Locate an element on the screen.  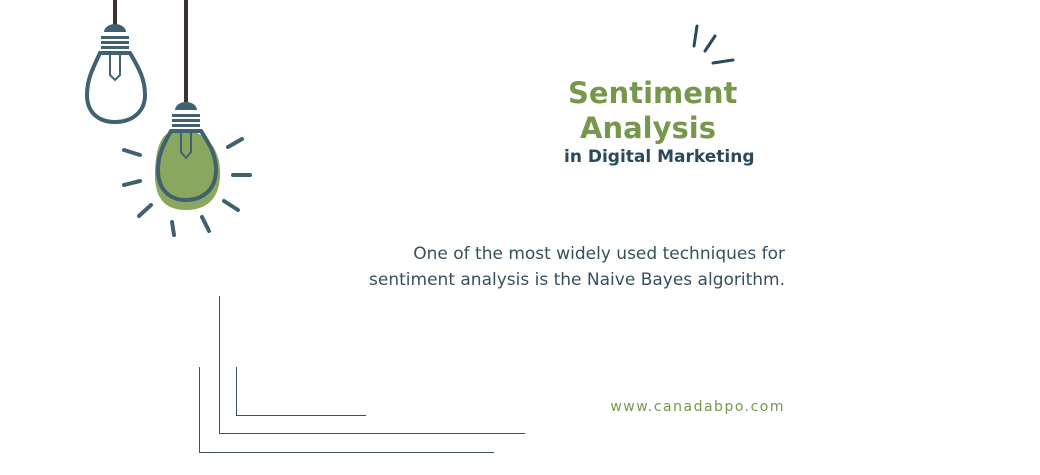
light-bulb-icon is located at coordinates (168, 118).